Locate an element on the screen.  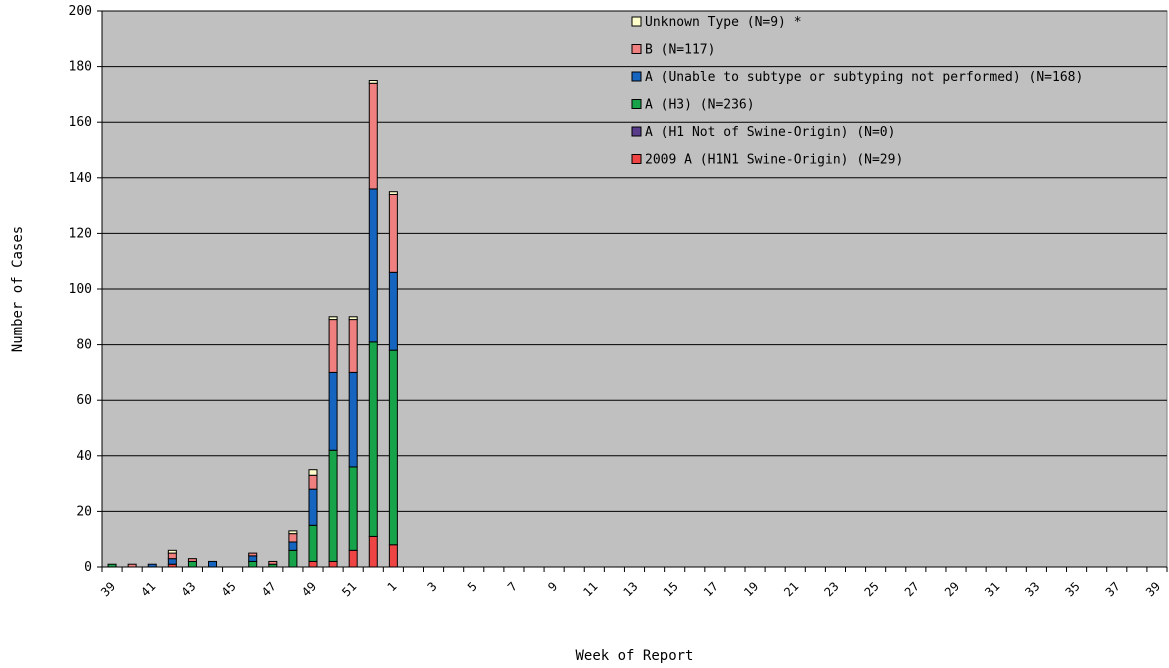
x-tick-label: 9 is located at coordinates (552, 586).